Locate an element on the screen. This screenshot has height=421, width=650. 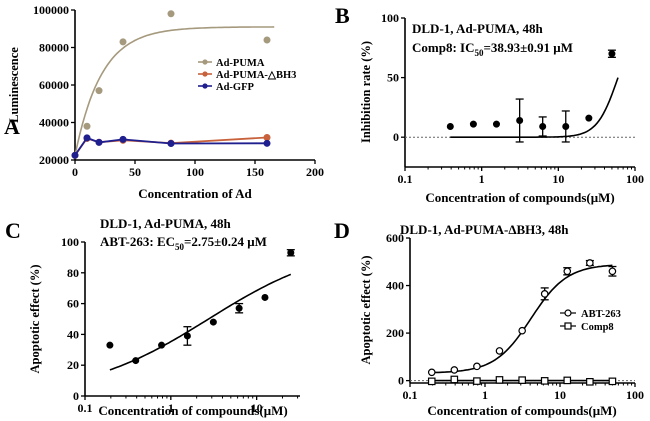
b-x-tick-label-2: 10 is located at coordinates (558, 179).